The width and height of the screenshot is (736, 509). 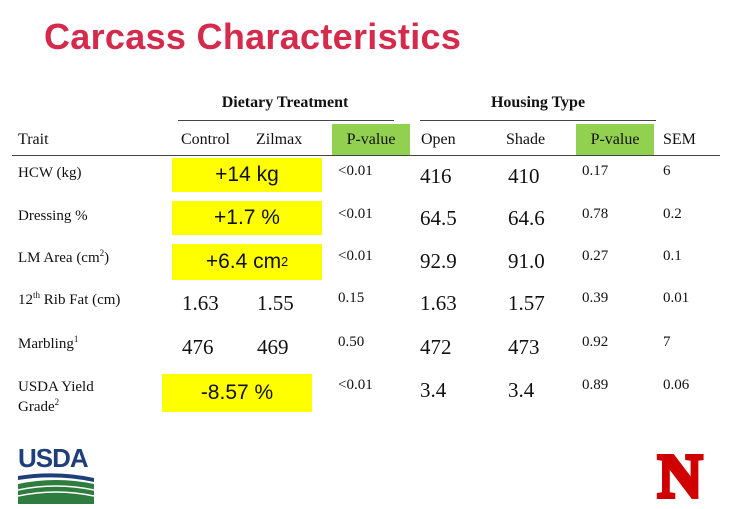 I want to click on row-rib-fat-trait-text: Rib Fat (cm), so click(x=80, y=300).